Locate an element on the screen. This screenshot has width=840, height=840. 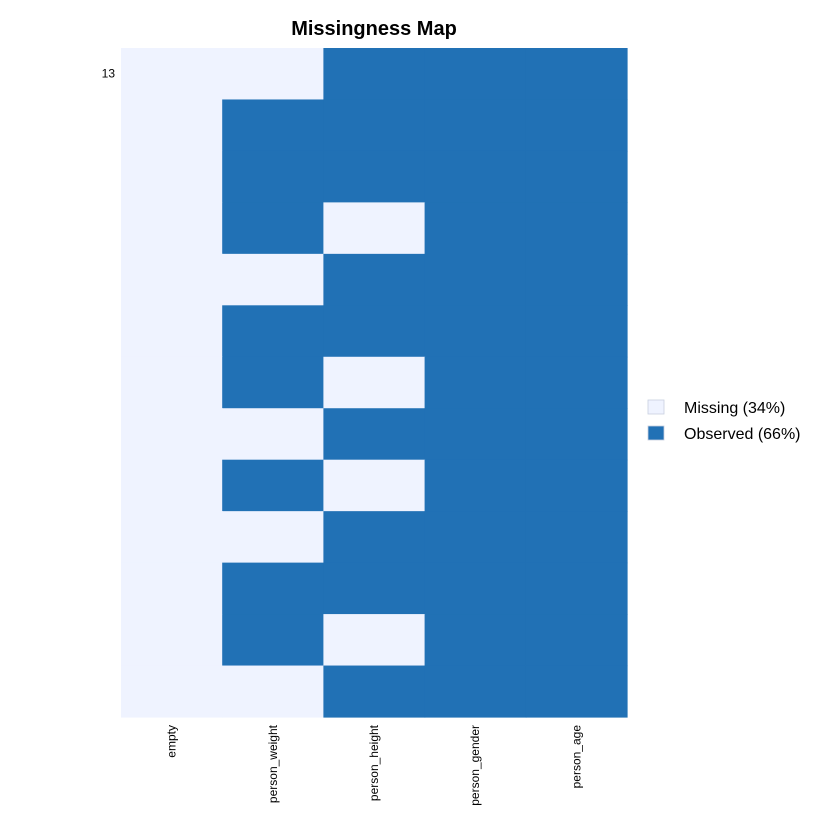
heatmap-cell-r2-person_age-observed is located at coordinates (576, 125).